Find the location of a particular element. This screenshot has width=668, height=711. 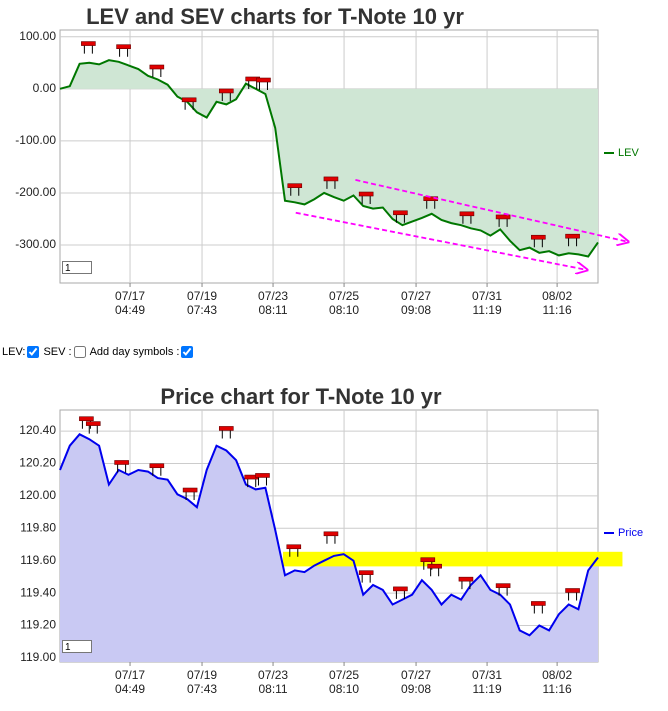

y-tick-label: 119.80 is located at coordinates (38, 527).